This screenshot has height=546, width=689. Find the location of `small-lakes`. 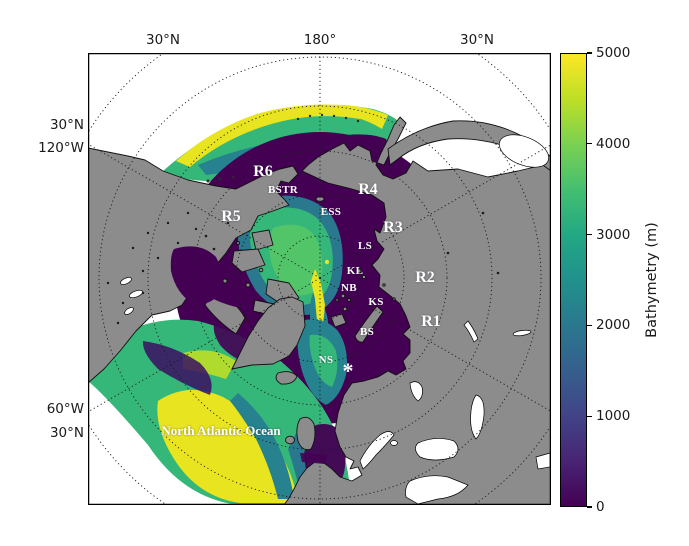

small-lakes is located at coordinates (303, 268).